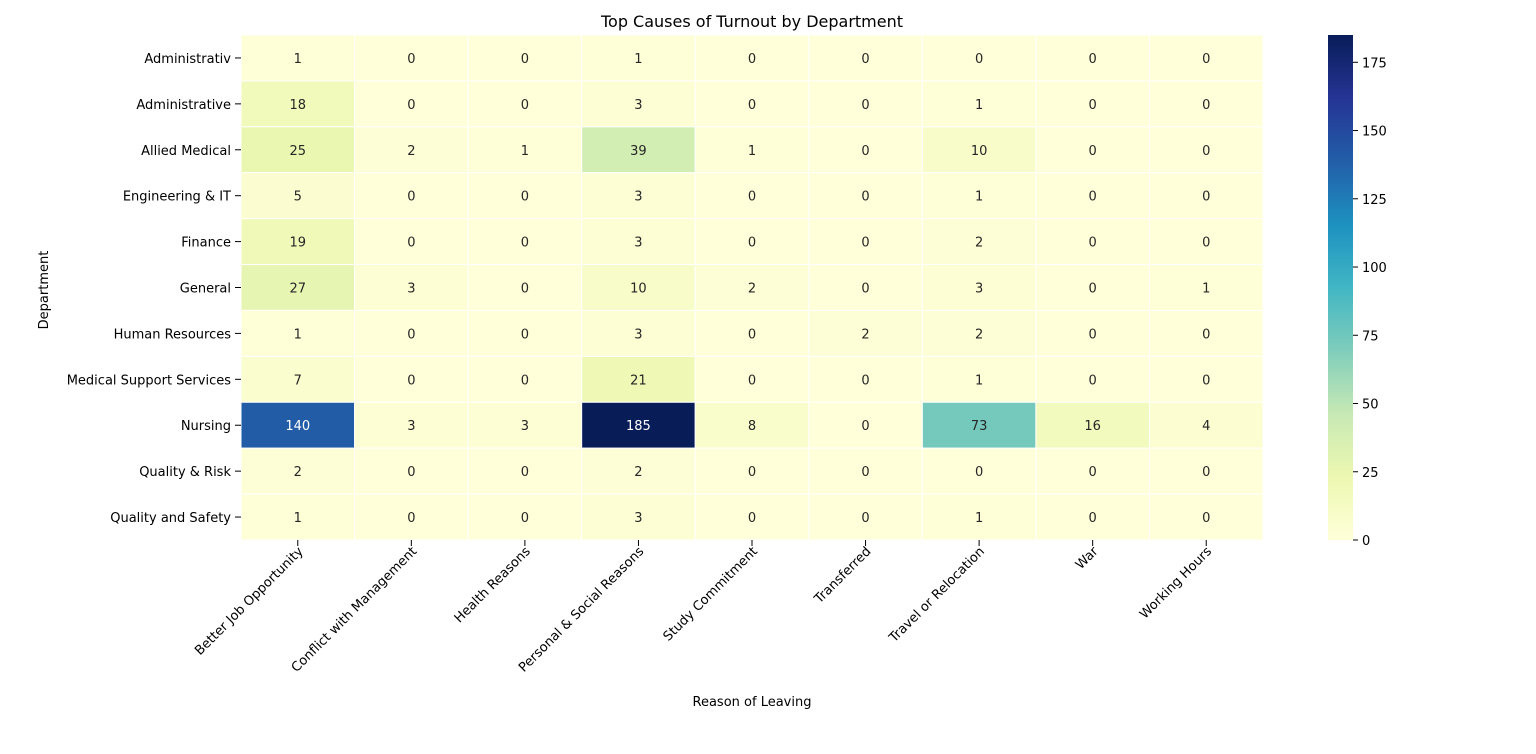 This screenshot has height=754, width=1536. I want to click on cell-value-label: 5, so click(298, 197).